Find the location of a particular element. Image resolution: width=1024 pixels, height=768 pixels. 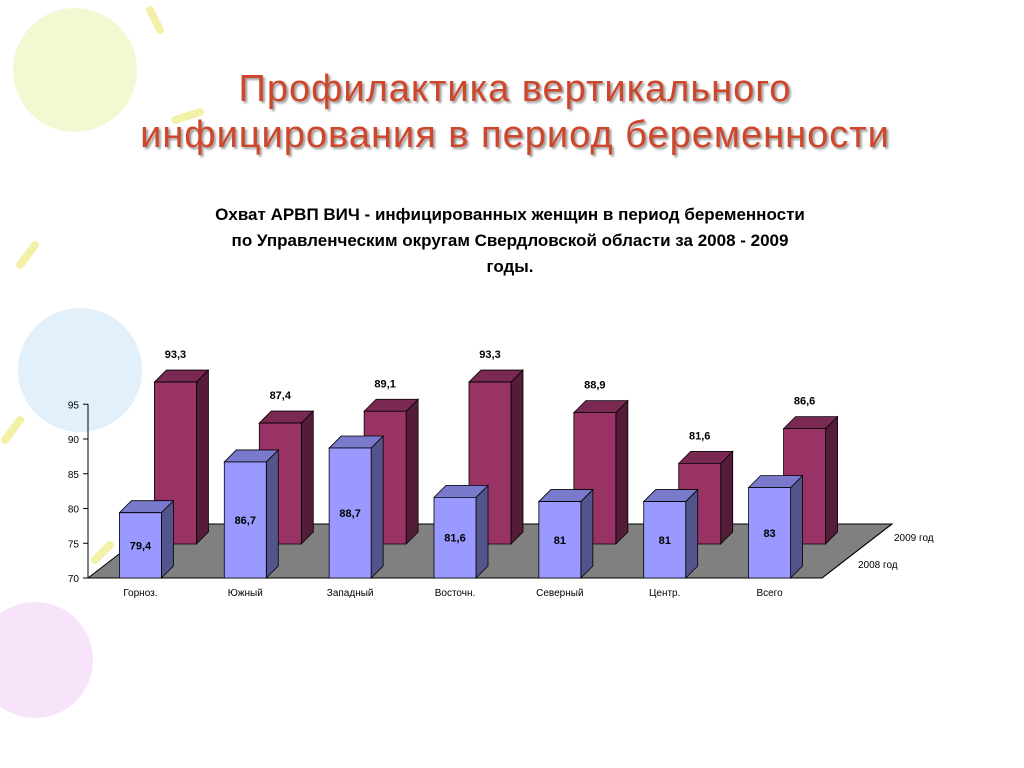

x-tick-label: Восточн. is located at coordinates (455, 593).